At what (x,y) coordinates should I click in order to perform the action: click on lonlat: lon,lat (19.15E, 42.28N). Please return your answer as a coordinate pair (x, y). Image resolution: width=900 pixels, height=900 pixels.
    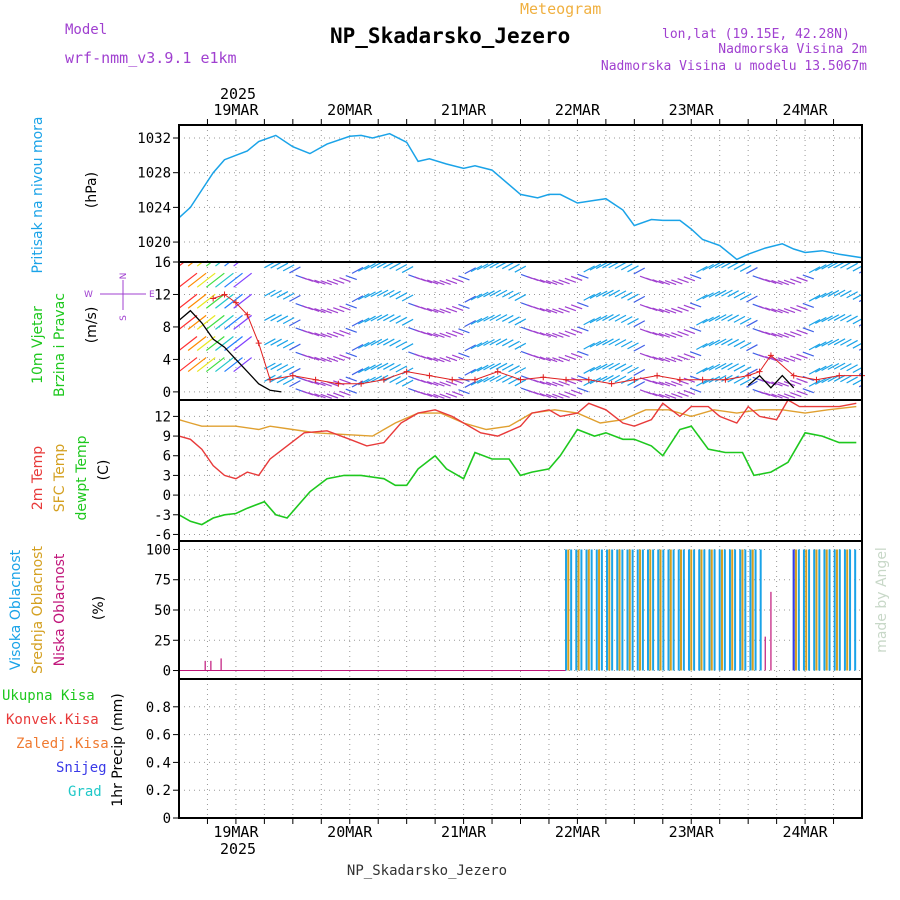
    Looking at the image, I should click on (756, 34).